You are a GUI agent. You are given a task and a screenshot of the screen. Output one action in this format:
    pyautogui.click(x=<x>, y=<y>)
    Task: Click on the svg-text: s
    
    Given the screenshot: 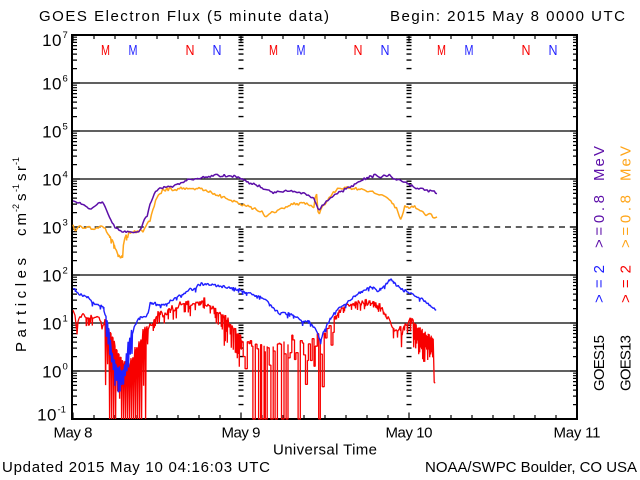 What is the action you would take?
    pyautogui.click(x=21, y=198)
    